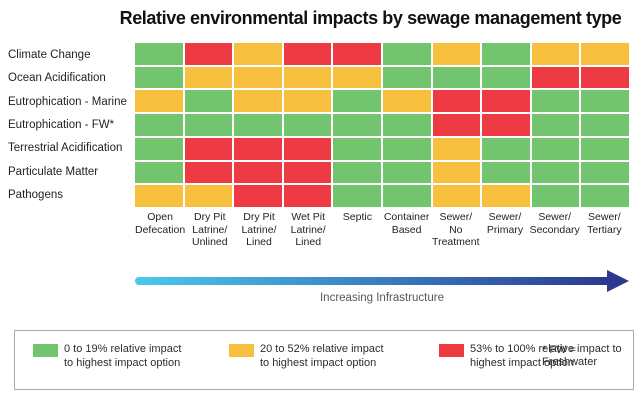 The width and height of the screenshot is (640, 400). What do you see at coordinates (555, 148) in the screenshot?
I see `heatmap-cell-r5-c9` at bounding box center [555, 148].